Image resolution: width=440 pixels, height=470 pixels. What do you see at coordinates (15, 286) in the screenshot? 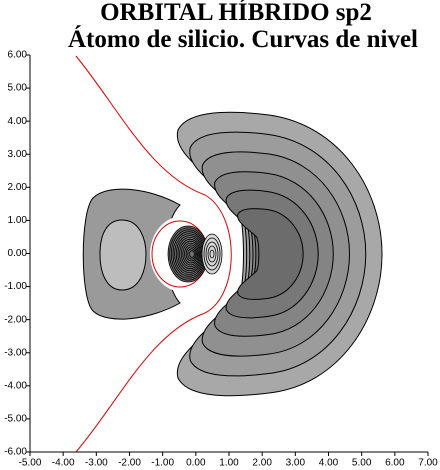
I see `y-tick-label: -1.00` at bounding box center [15, 286].